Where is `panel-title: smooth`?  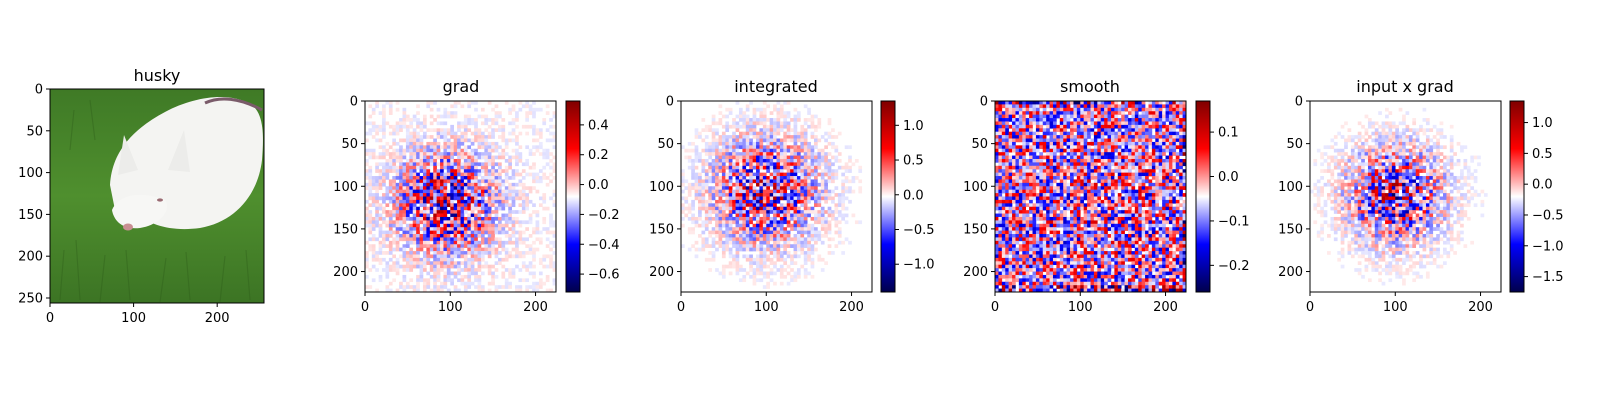 panel-title: smooth is located at coordinates (1090, 86).